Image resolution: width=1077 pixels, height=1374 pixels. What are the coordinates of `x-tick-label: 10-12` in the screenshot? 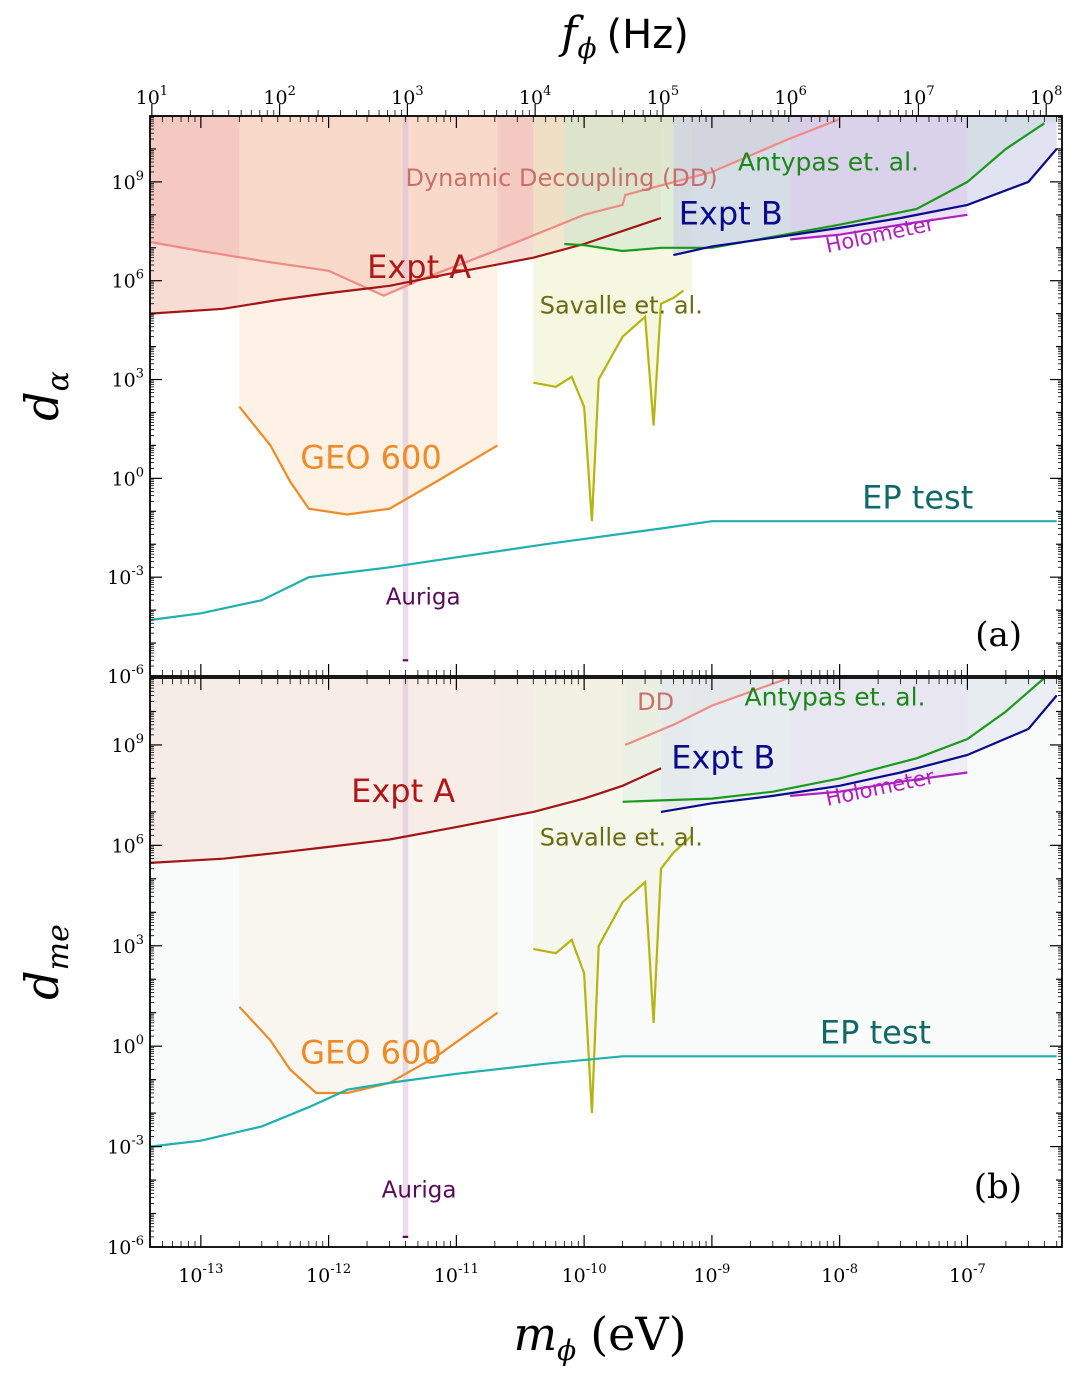 It's located at (328, 1274).